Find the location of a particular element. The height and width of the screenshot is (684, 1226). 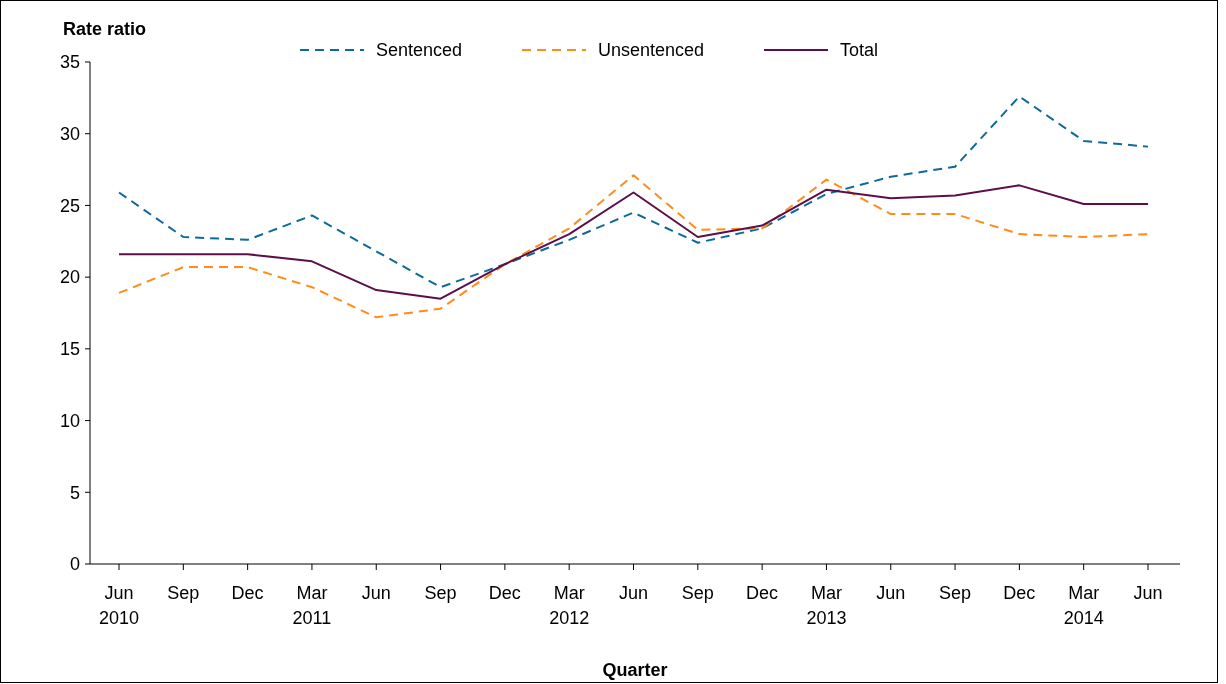

y-axis-title: Rate ratio is located at coordinates (105, 29).